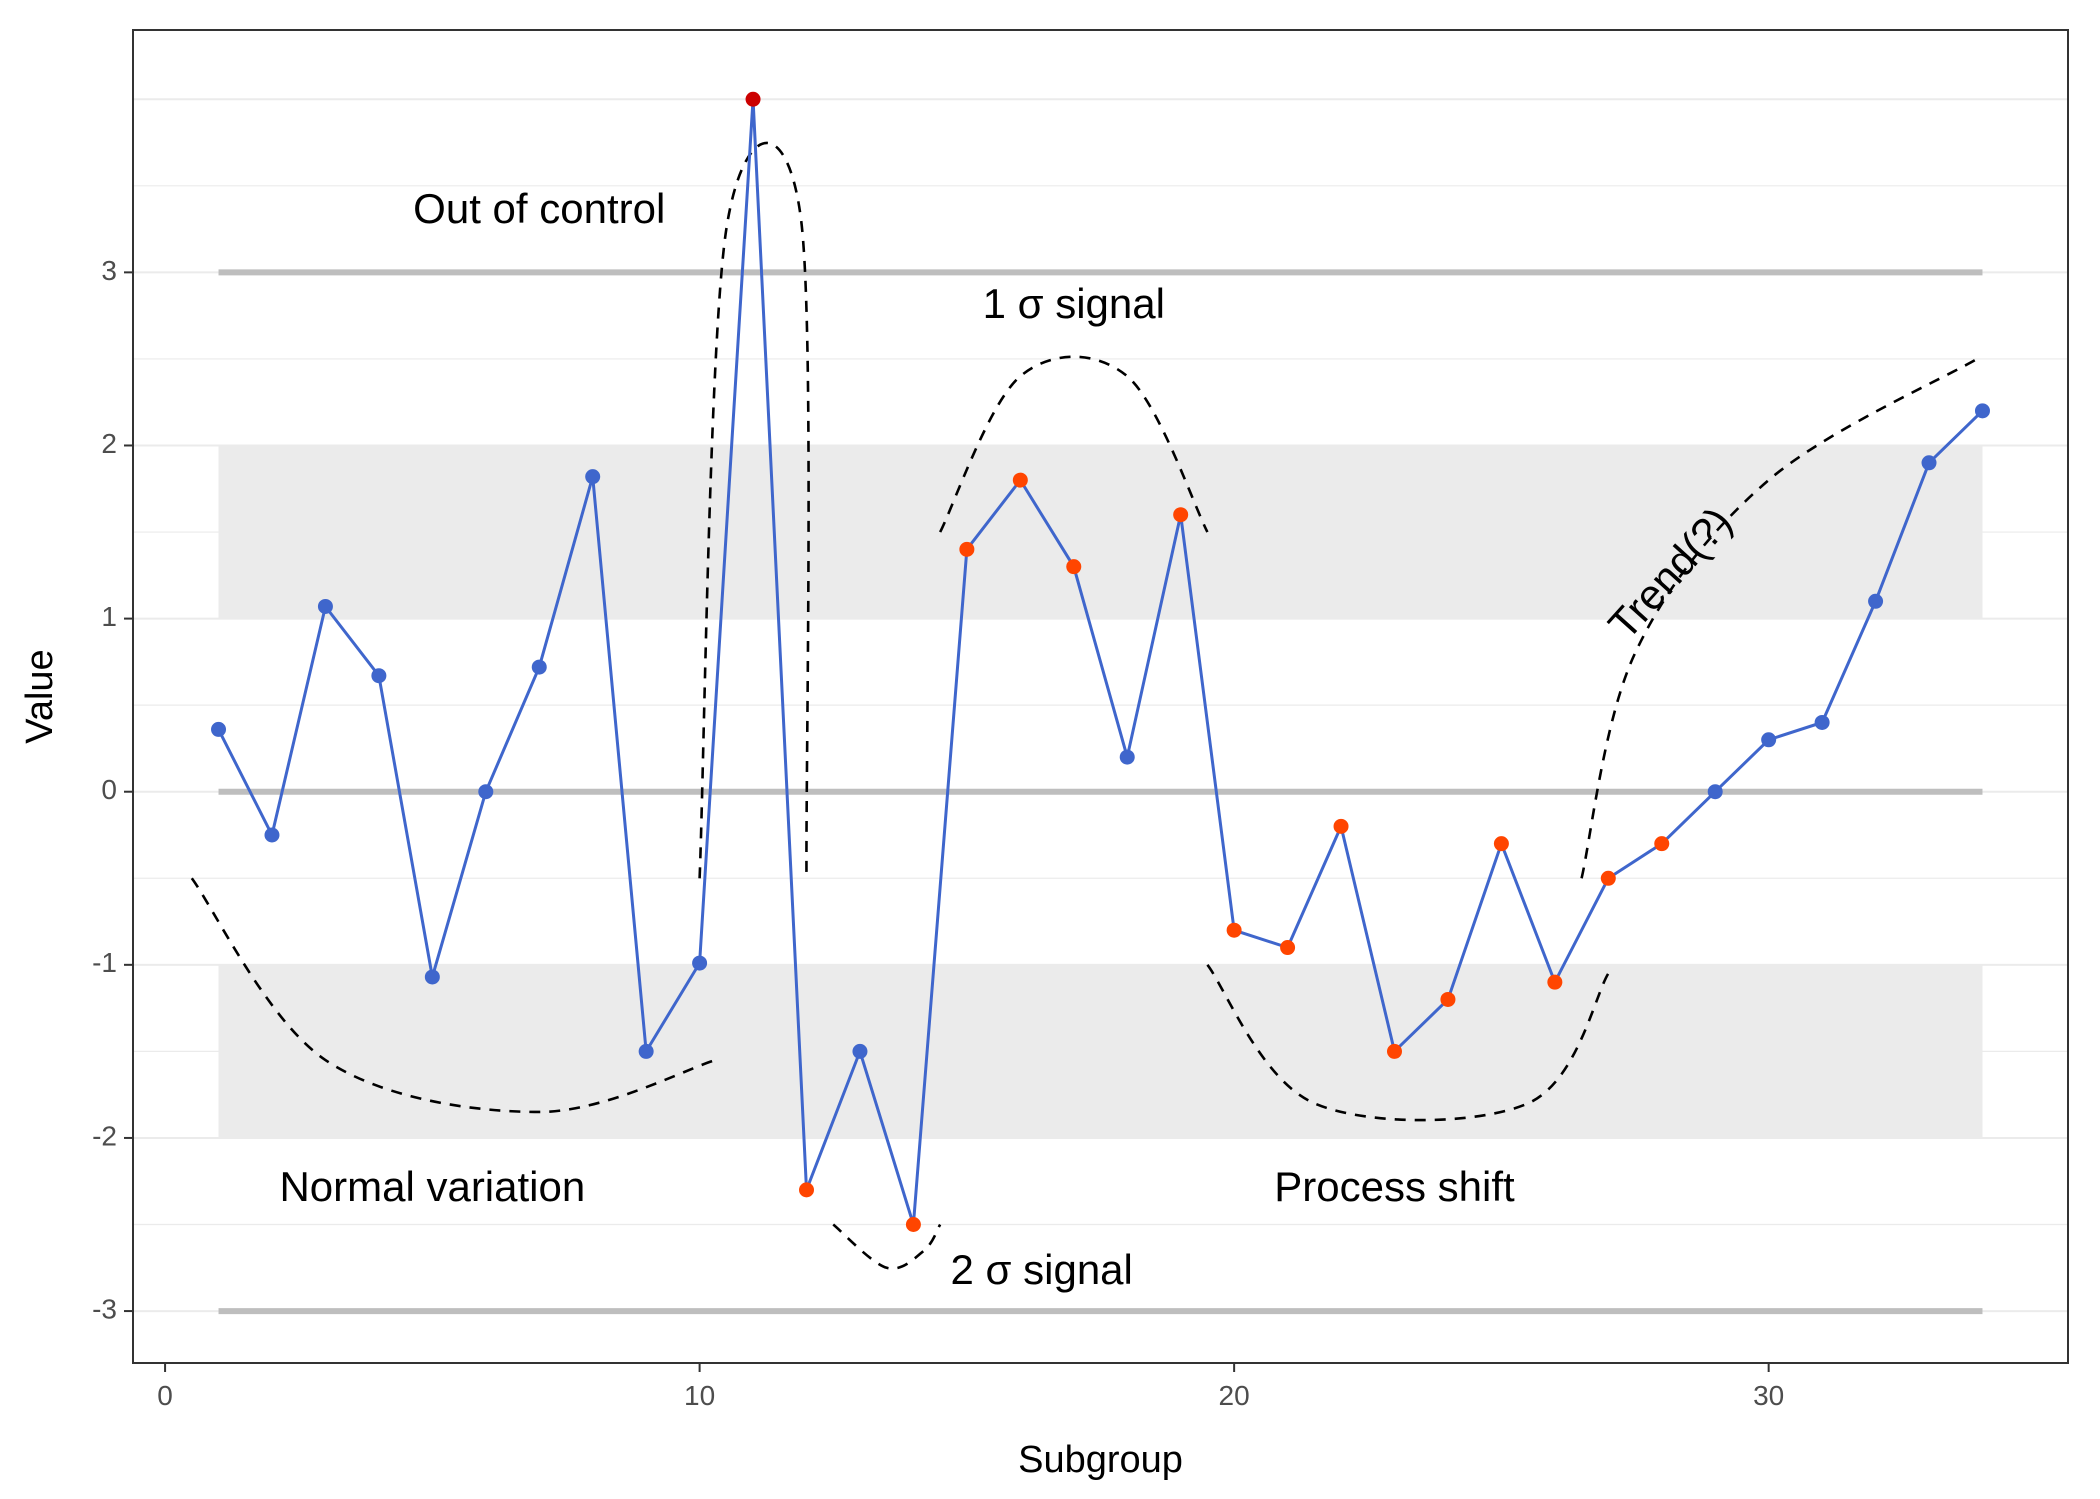 This screenshot has height=1499, width=2100. What do you see at coordinates (1100, 1460) in the screenshot?
I see `x-axis-title: Subgroup` at bounding box center [1100, 1460].